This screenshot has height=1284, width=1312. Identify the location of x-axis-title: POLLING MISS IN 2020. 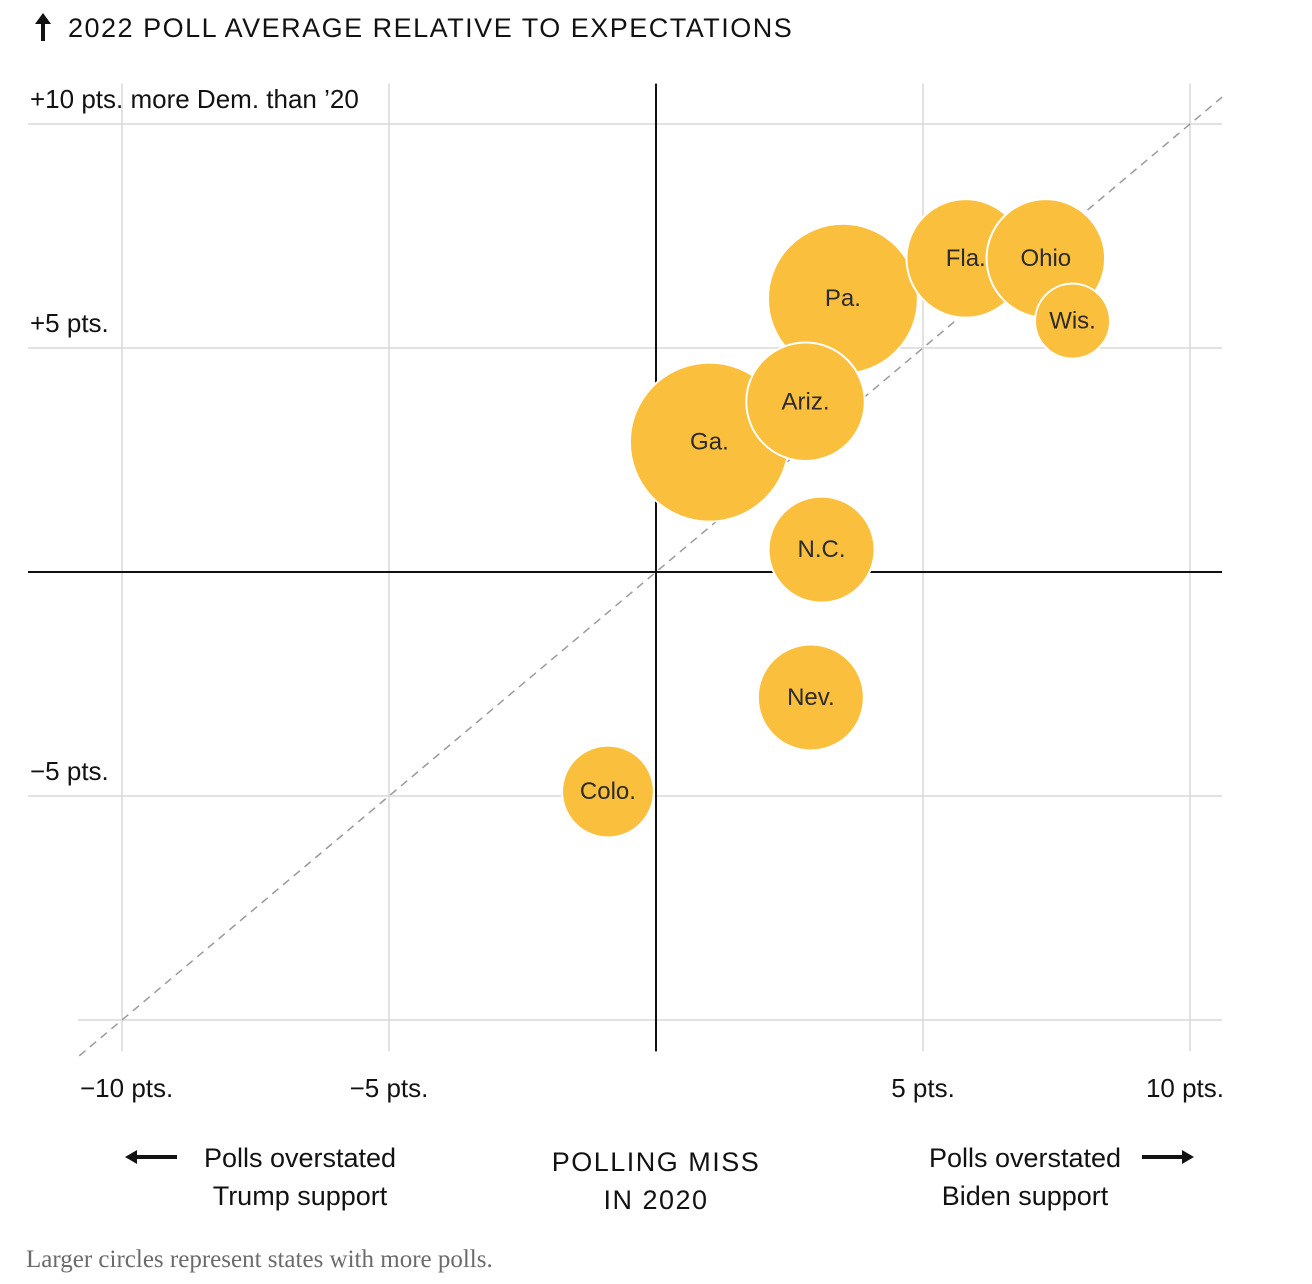
(656, 1181).